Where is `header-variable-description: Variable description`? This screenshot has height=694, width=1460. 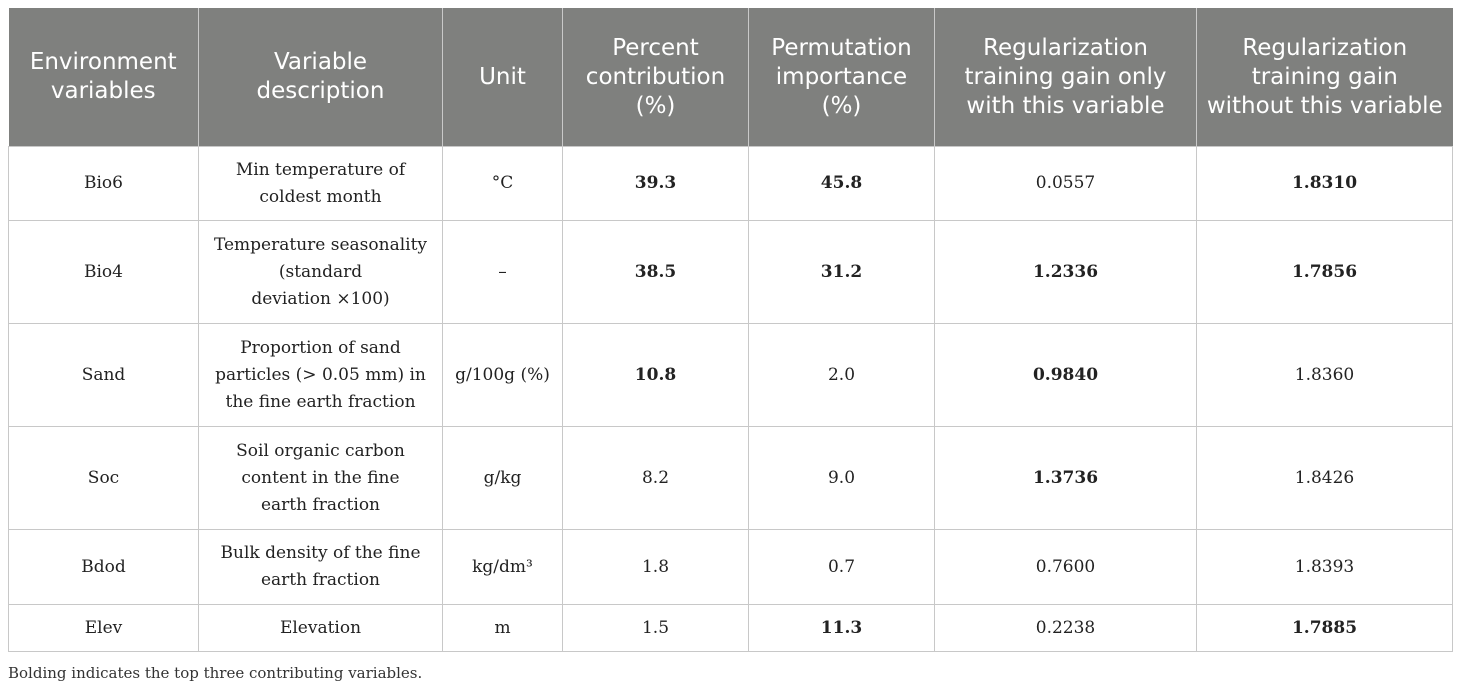 header-variable-description: Variable description is located at coordinates (320, 77).